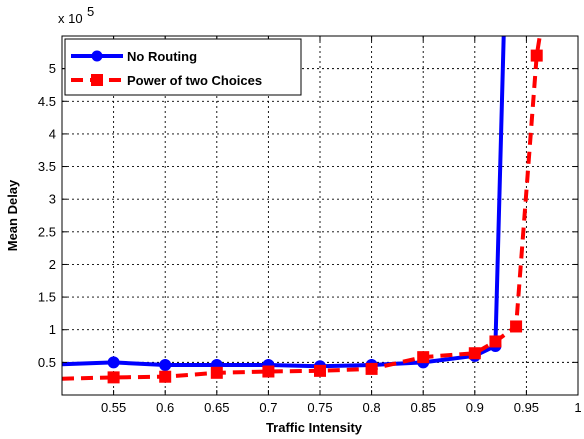 Image resolution: width=584 pixels, height=439 pixels. I want to click on legend: No Routing Power of two Choices, so click(183, 67).